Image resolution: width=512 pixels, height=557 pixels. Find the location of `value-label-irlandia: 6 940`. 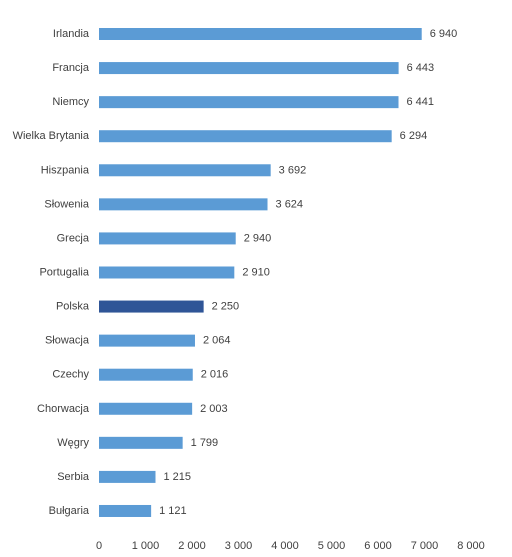

value-label-irlandia: 6 940 is located at coordinates (444, 34).